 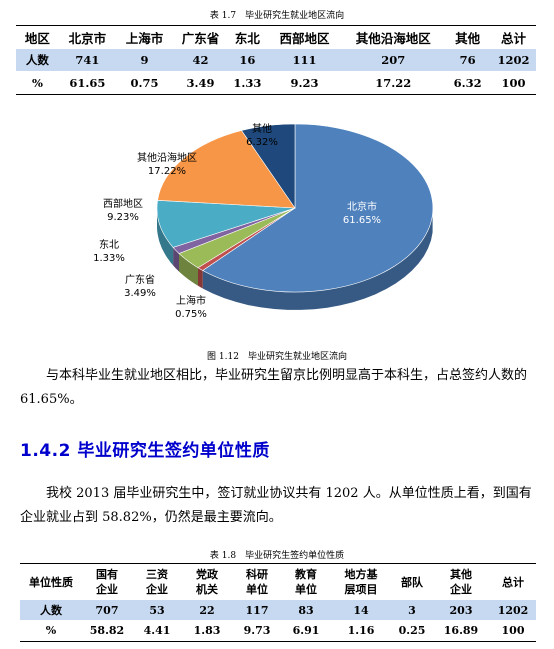 What do you see at coordinates (207, 610) in the screenshot?
I see `table-cell: 22` at bounding box center [207, 610].